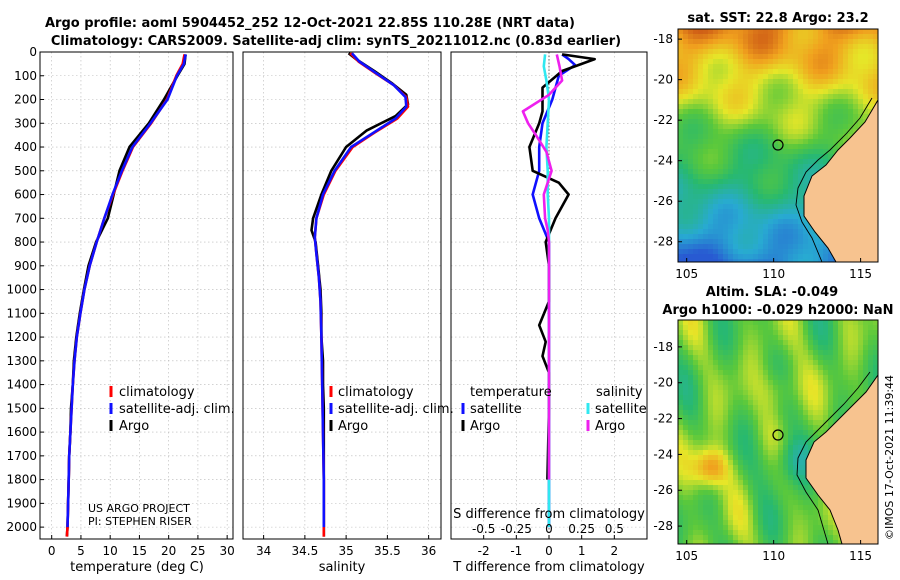 The width and height of the screenshot is (900, 580). Describe the element at coordinates (342, 567) in the screenshot. I see `salinity-xlabel: salinity` at that location.